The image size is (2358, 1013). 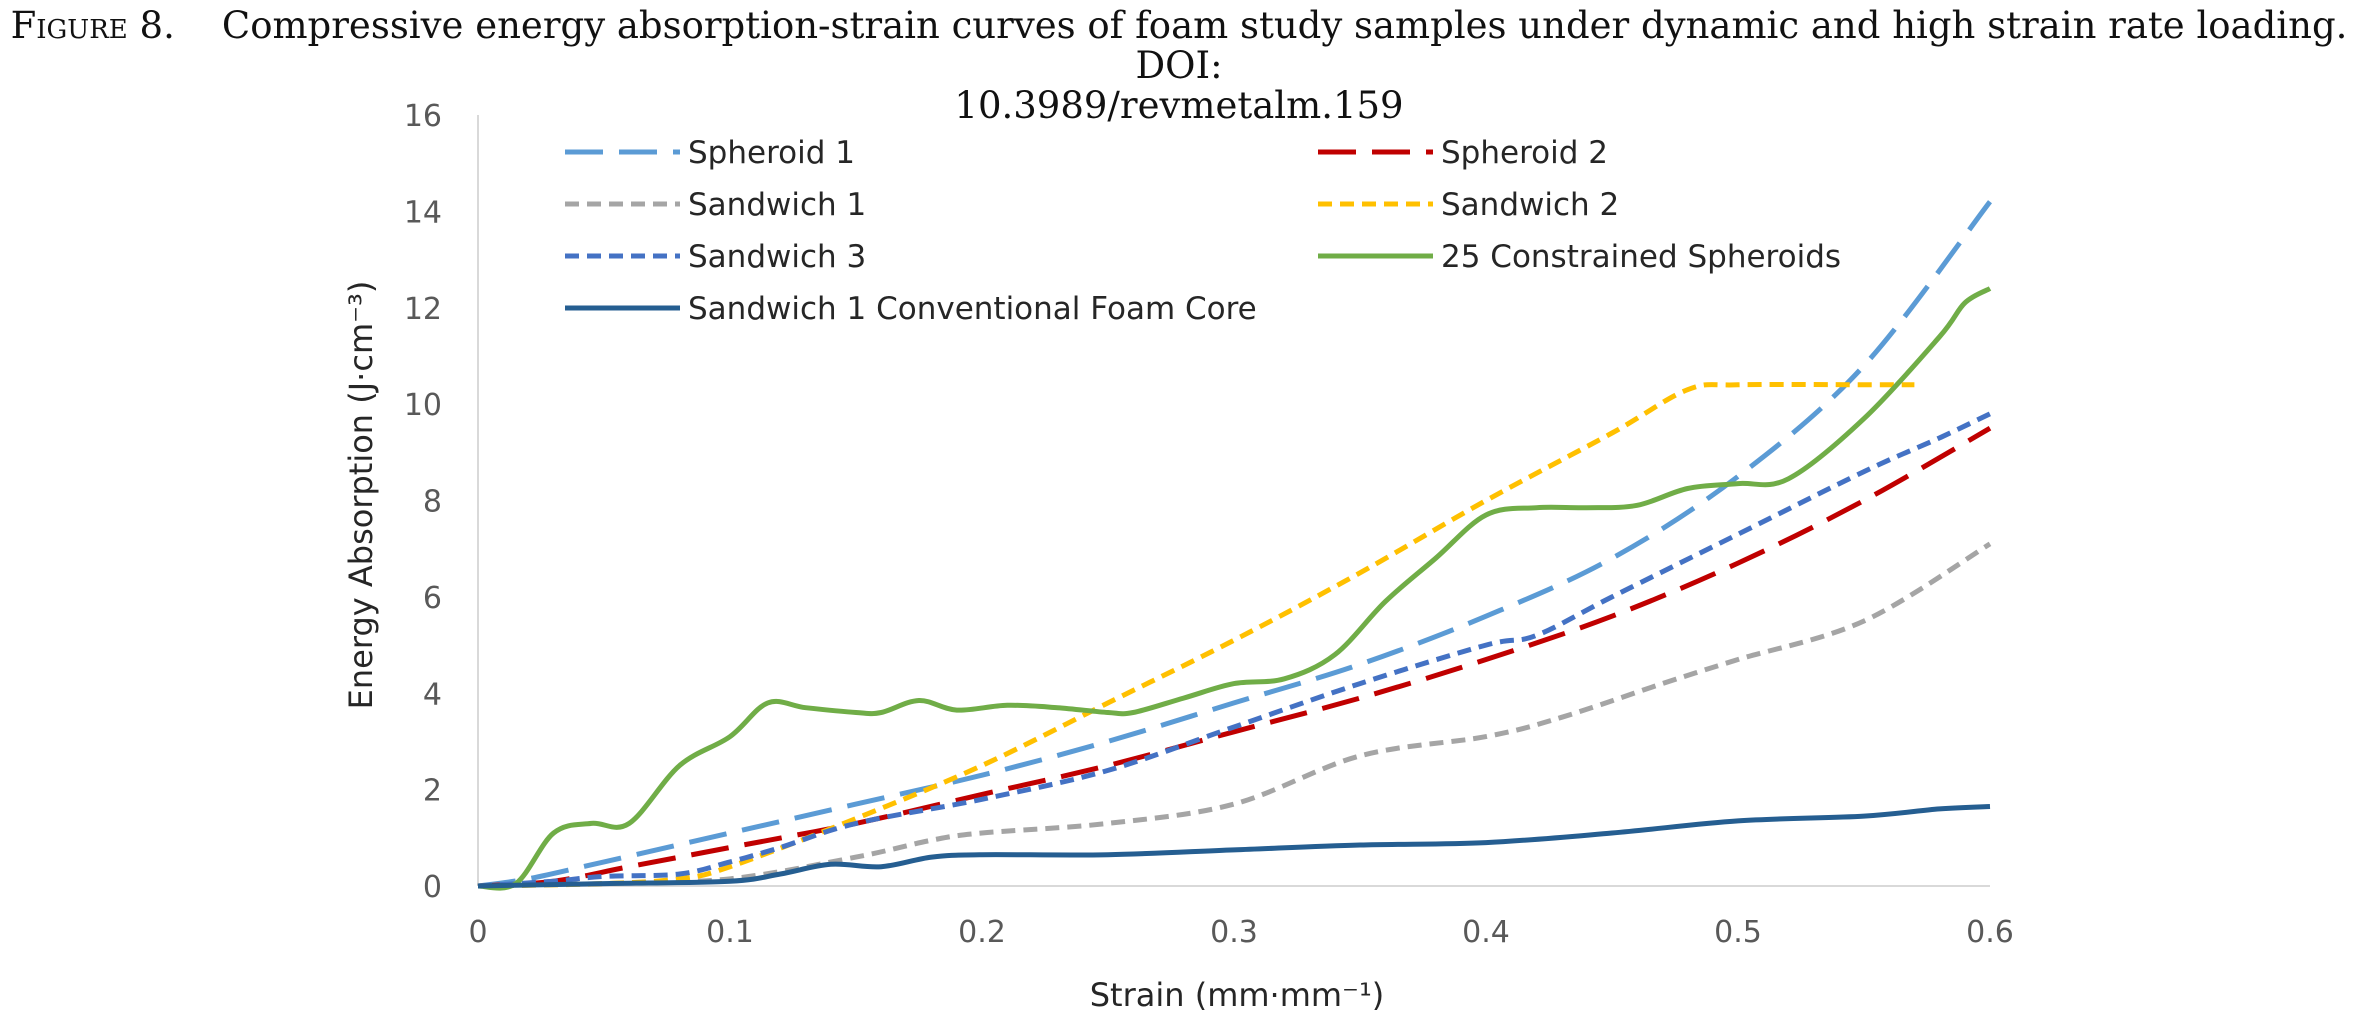 I want to click on x-axis-title: Strain (mm·mm⁻¹), so click(x=1237, y=994).